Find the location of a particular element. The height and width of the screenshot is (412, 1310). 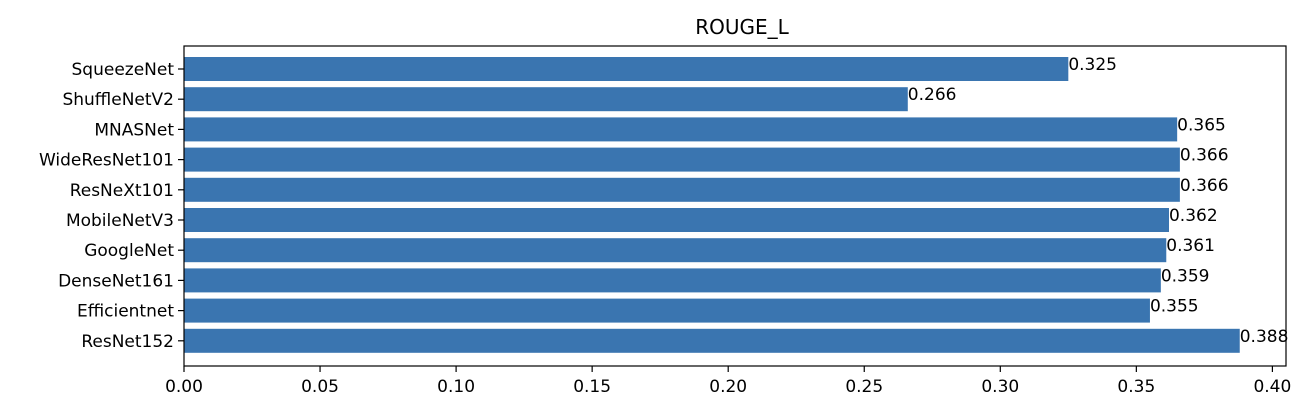

data-label: 0.355 is located at coordinates (1174, 307).